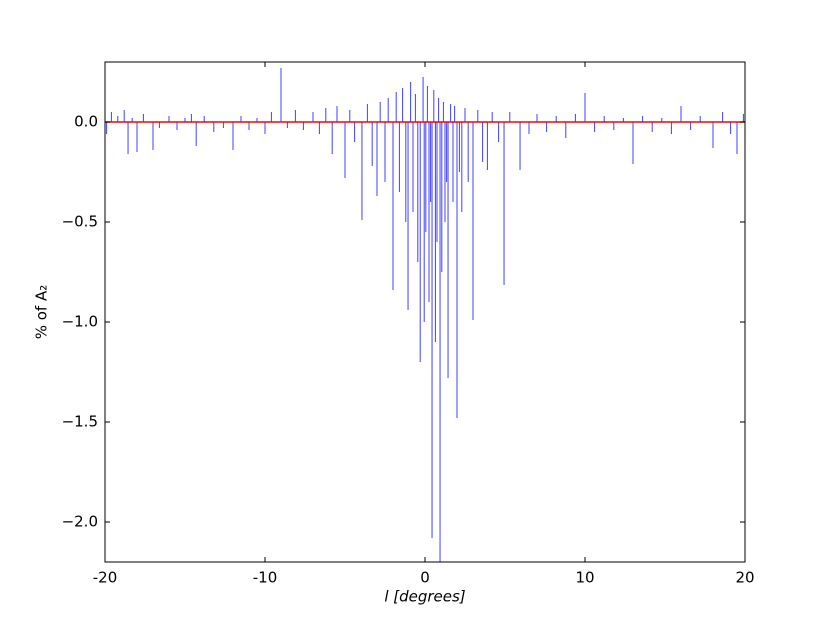 The width and height of the screenshot is (830, 630). What do you see at coordinates (584, 578) in the screenshot?
I see `x-tick-label: 10` at bounding box center [584, 578].